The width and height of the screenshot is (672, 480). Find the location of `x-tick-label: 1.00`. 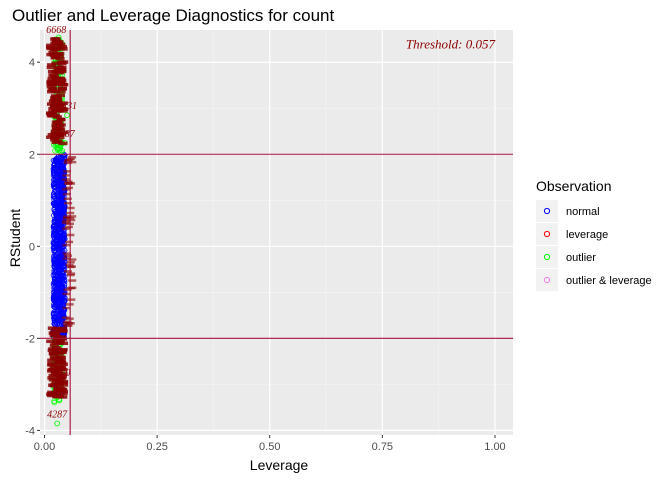

x-tick-label: 1.00 is located at coordinates (494, 447).